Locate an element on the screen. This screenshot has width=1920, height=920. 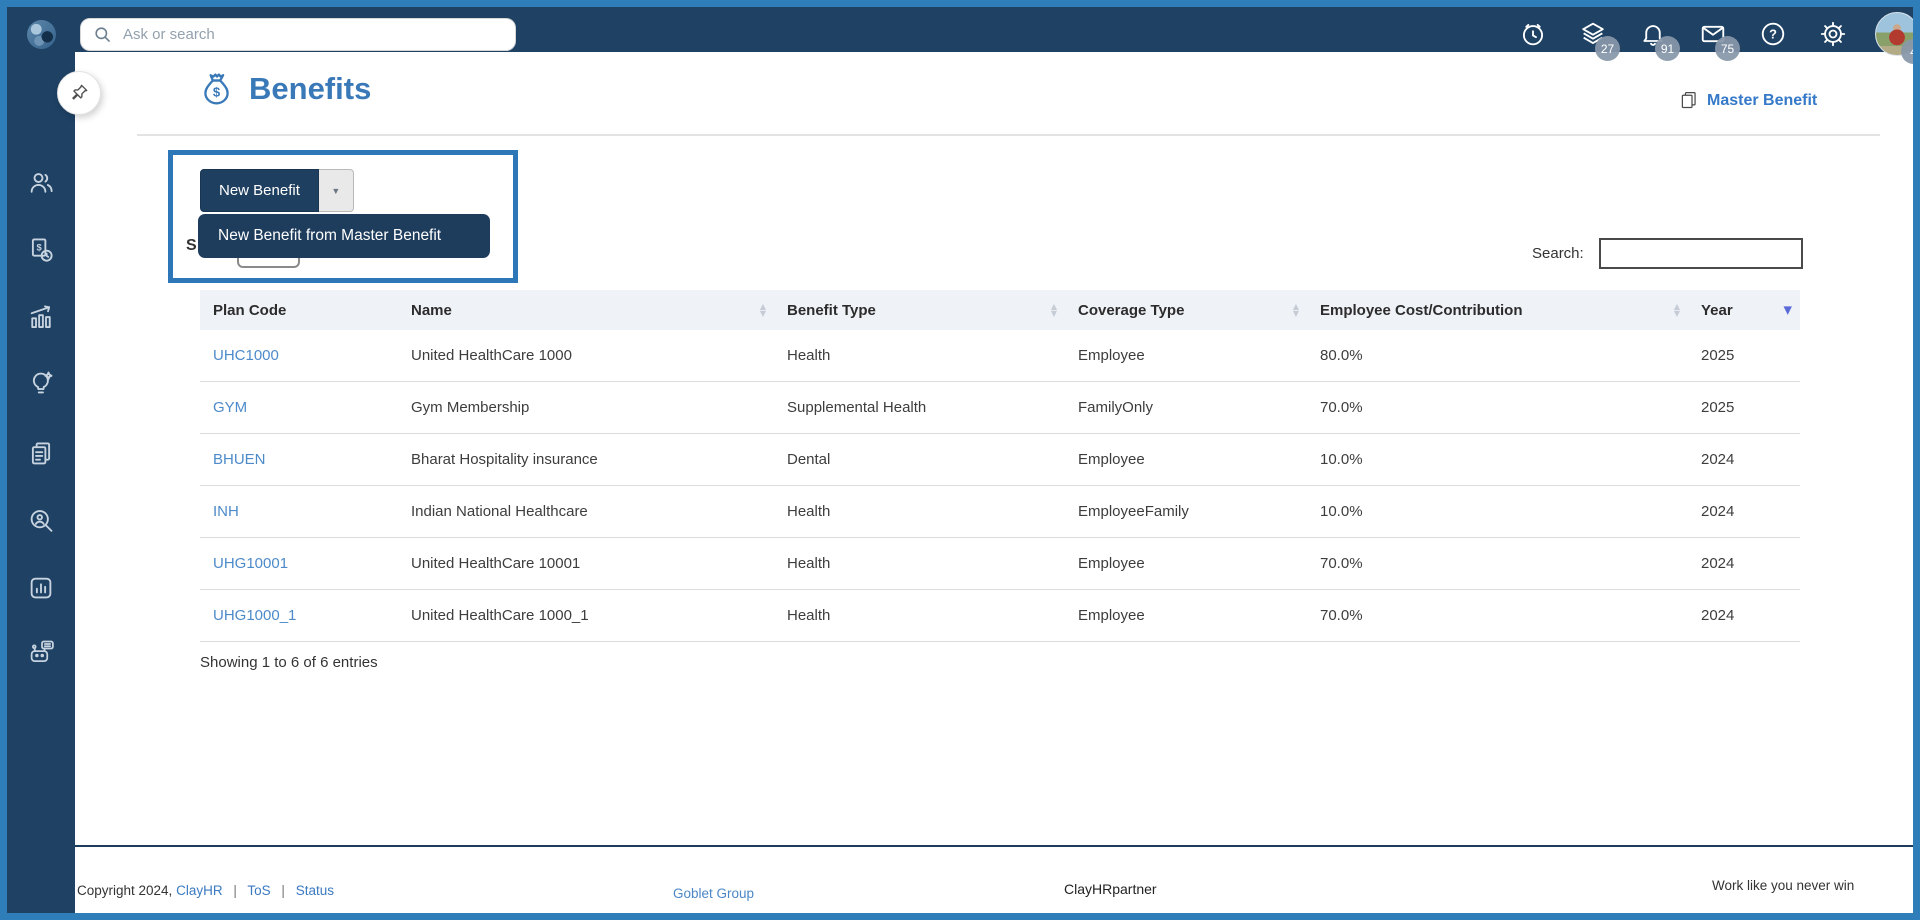
plan-code-link: UHC1000 is located at coordinates (246, 355).